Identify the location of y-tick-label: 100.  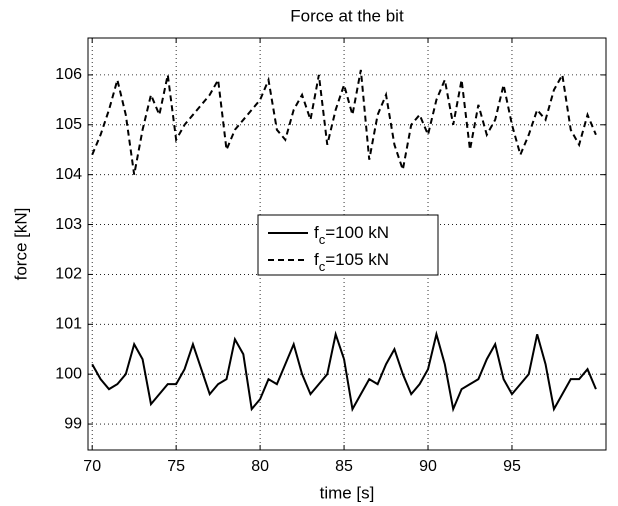
(68, 373).